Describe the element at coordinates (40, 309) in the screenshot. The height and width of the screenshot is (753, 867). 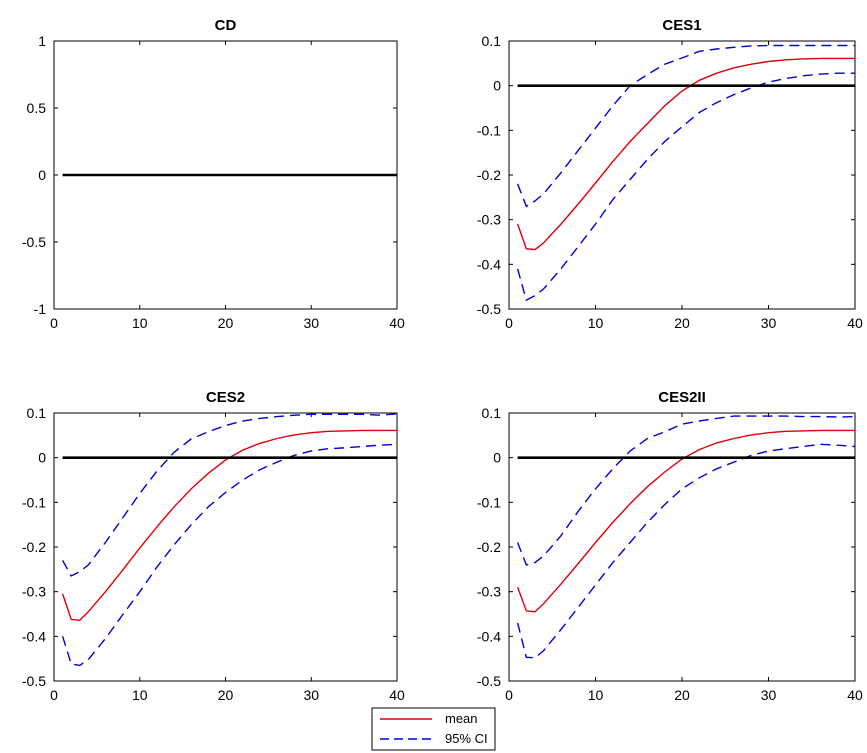
I see `y-tick-label: -1` at that location.